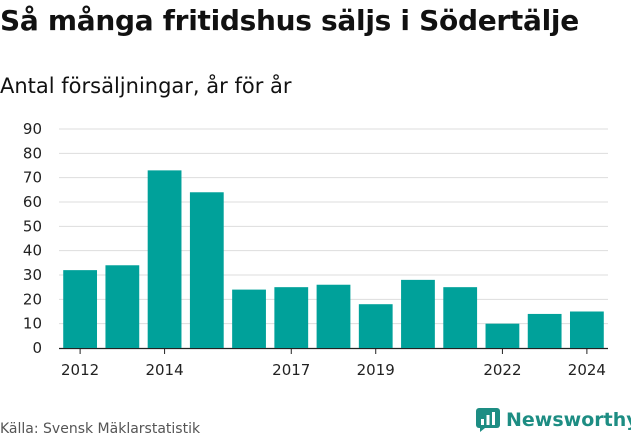 This screenshot has width=631, height=439. What do you see at coordinates (587, 370) in the screenshot?
I see `x-tick-label: 2024` at bounding box center [587, 370].